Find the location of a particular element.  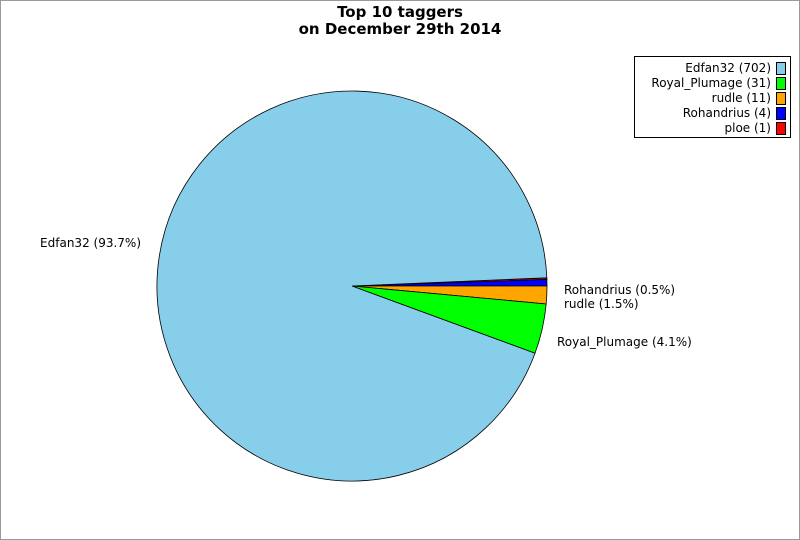

legend-item-rudle: rudle (11) is located at coordinates (751, 98).